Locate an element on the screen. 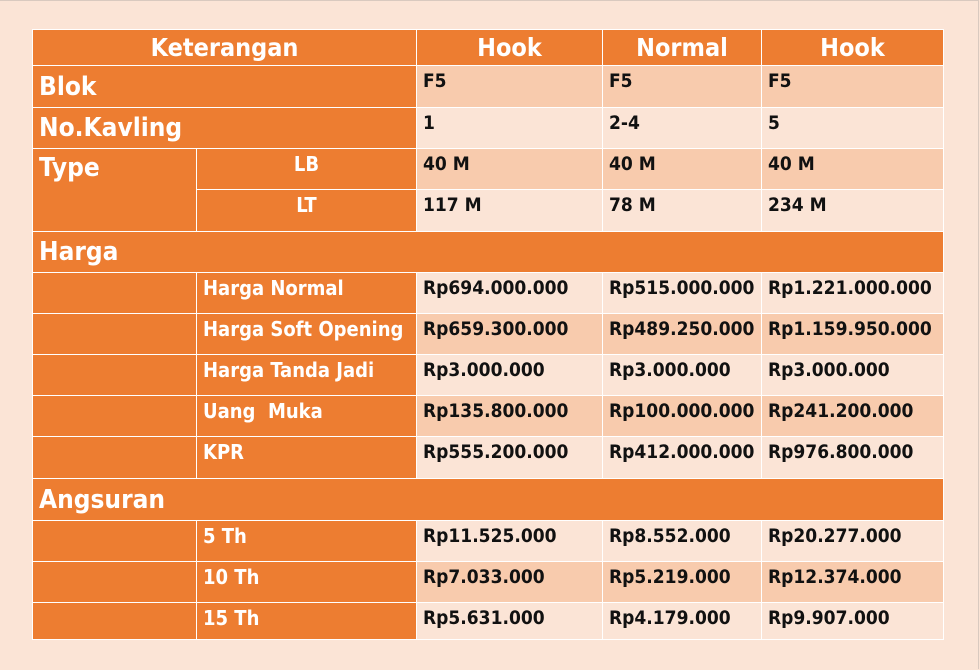 This screenshot has width=980, height=670. value-cell: Rp1.221.000.000 is located at coordinates (852, 293).